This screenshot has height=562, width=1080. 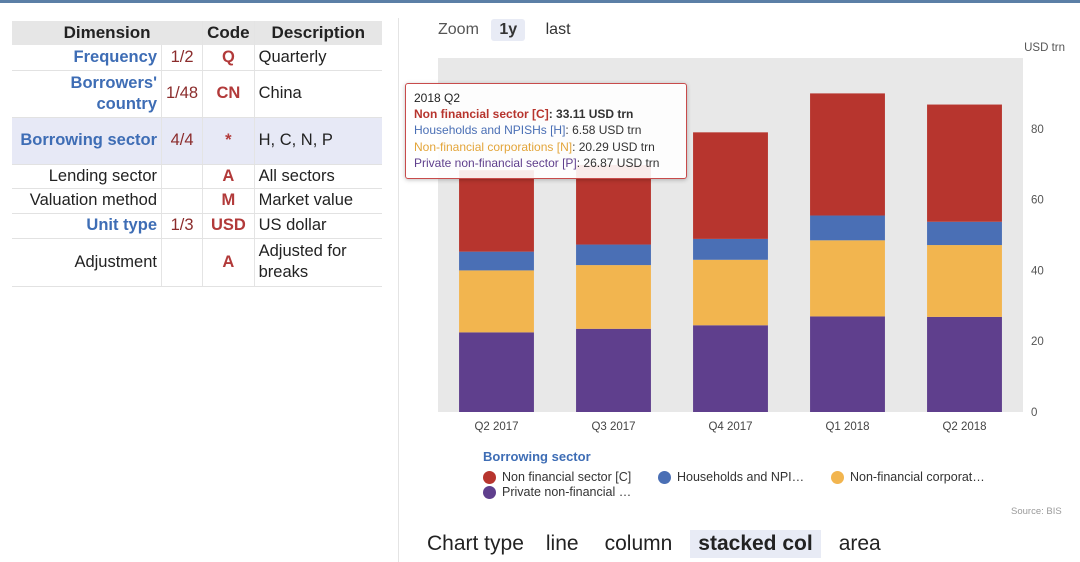 What do you see at coordinates (317, 58) in the screenshot?
I see `row-description: Quarterly` at bounding box center [317, 58].